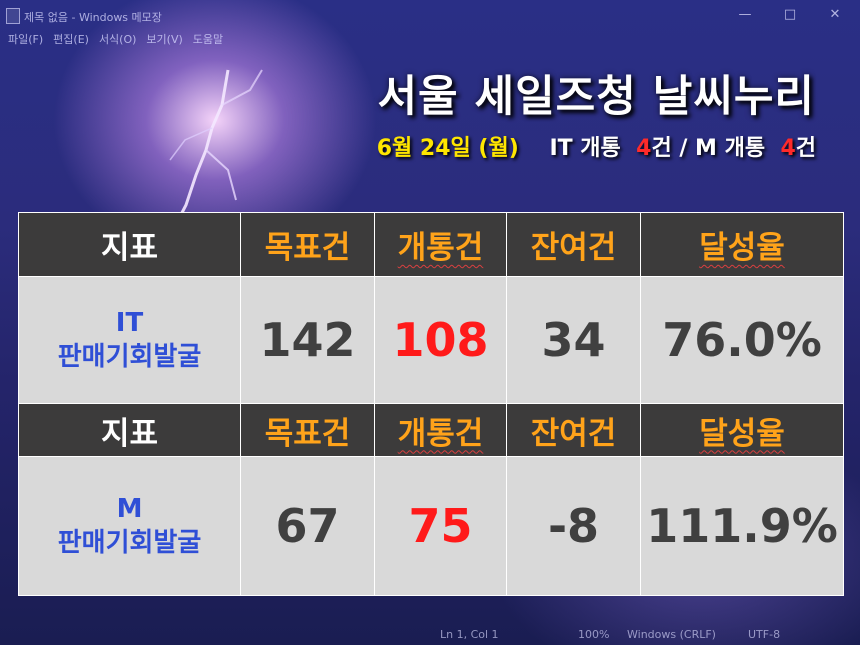 The image size is (860, 645). I want to click on metric-name-it: IT 판매기회발굴, so click(129, 340).